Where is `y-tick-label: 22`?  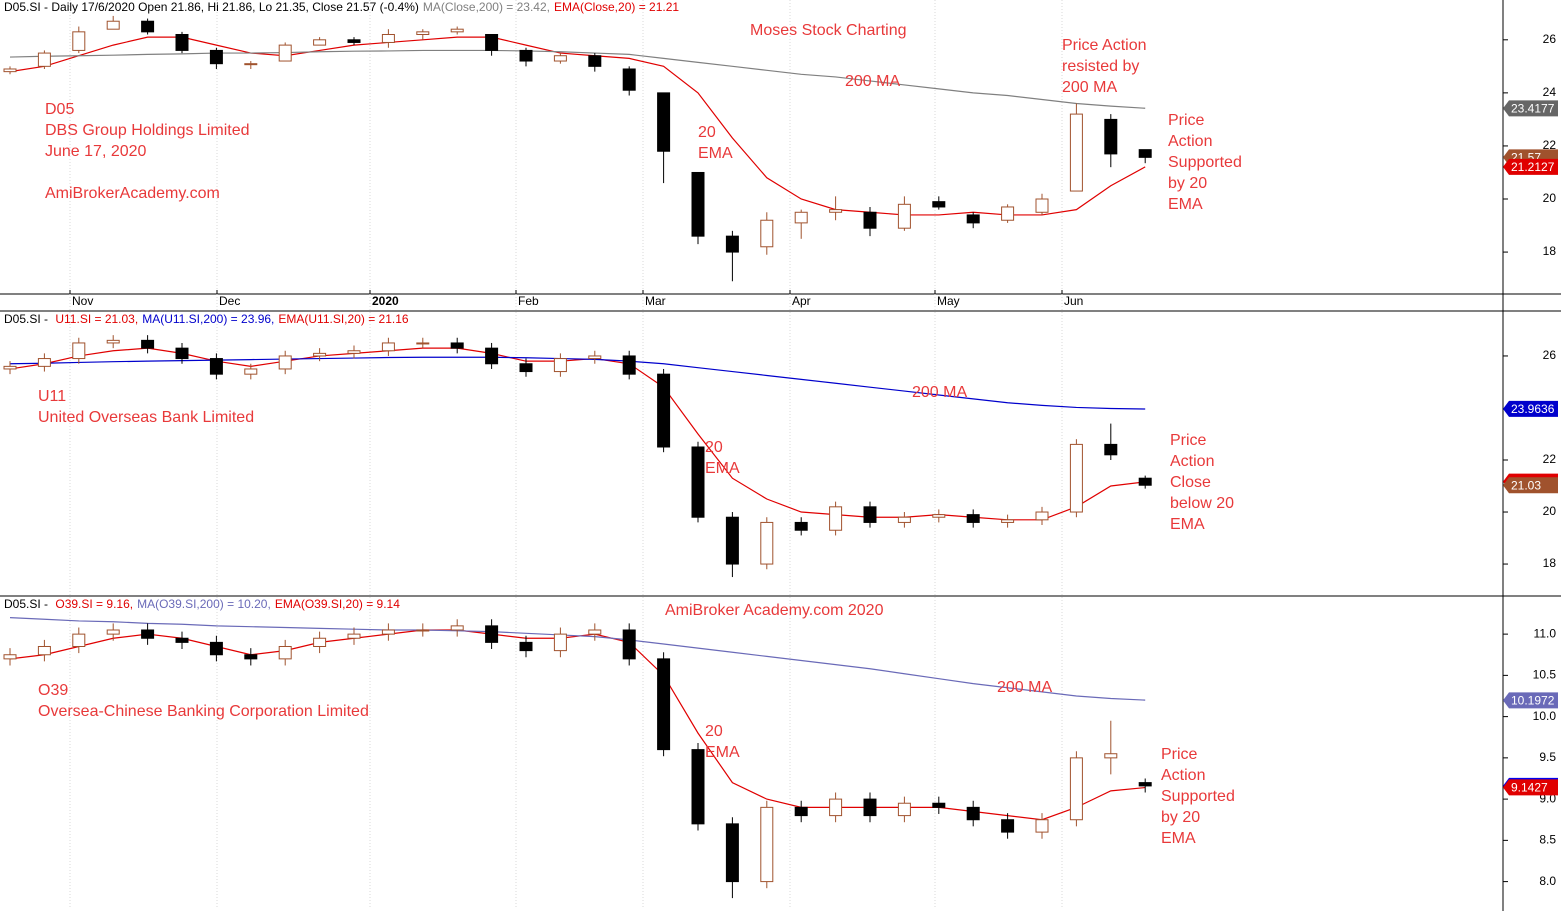
y-tick-label: 22 is located at coordinates (1550, 459).